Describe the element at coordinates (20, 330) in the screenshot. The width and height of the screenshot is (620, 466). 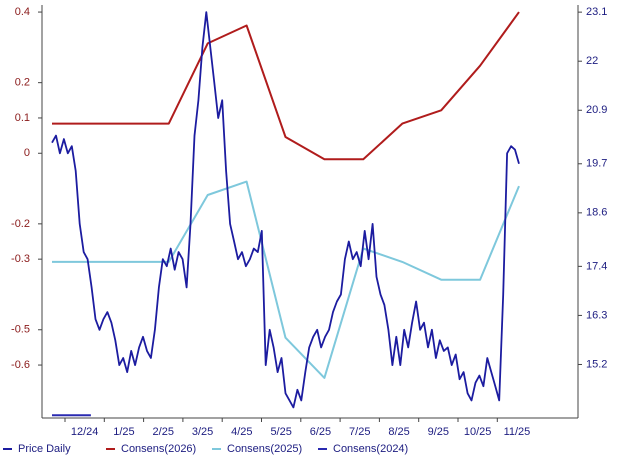
I see `y-tick-label: -0.5` at that location.